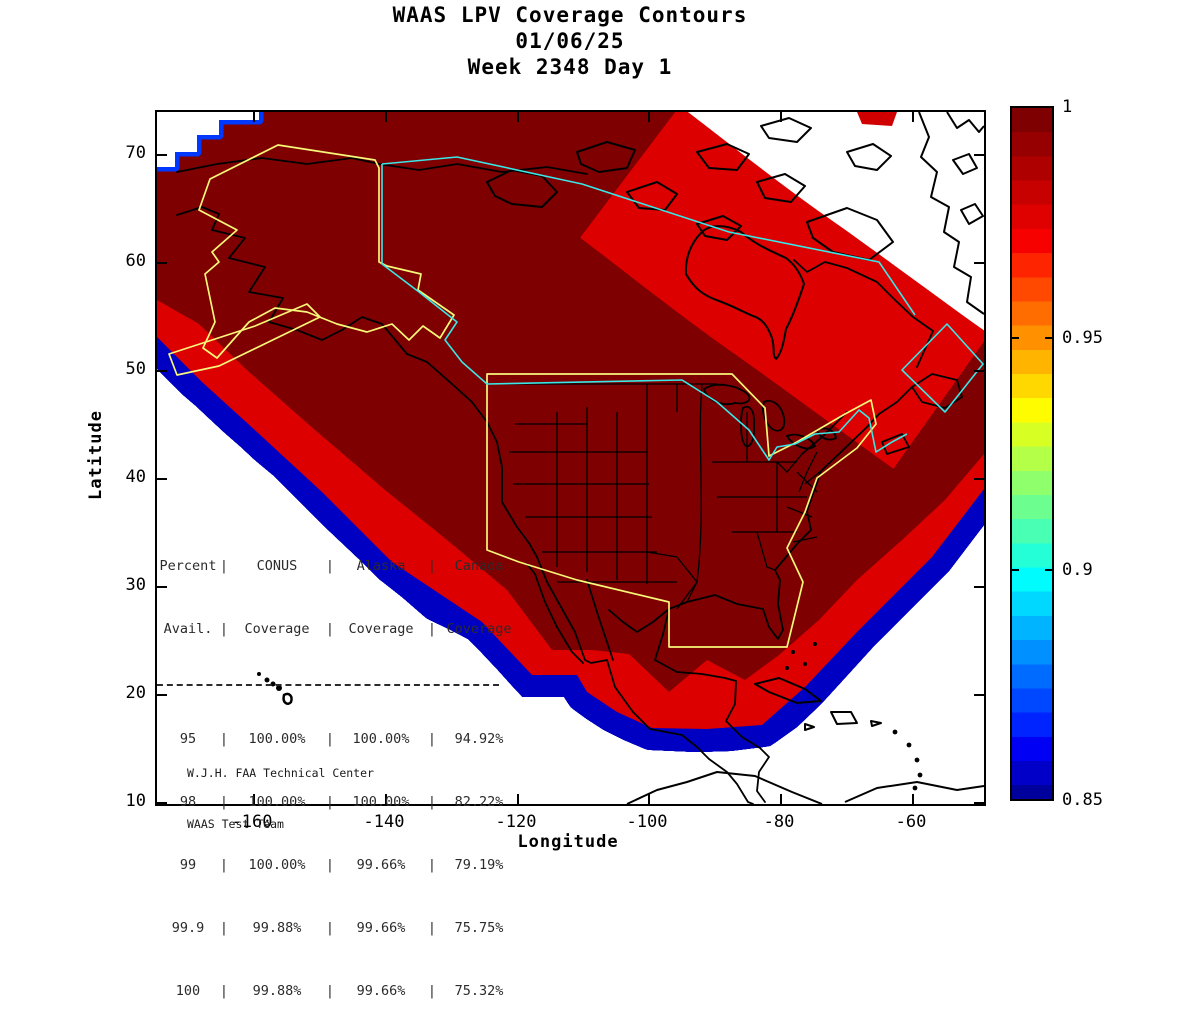 The height and width of the screenshot is (1023, 1200). Describe the element at coordinates (280, 773) in the screenshot. I see `attribution-line1: W.J.H. FAA Technical Center` at that location.